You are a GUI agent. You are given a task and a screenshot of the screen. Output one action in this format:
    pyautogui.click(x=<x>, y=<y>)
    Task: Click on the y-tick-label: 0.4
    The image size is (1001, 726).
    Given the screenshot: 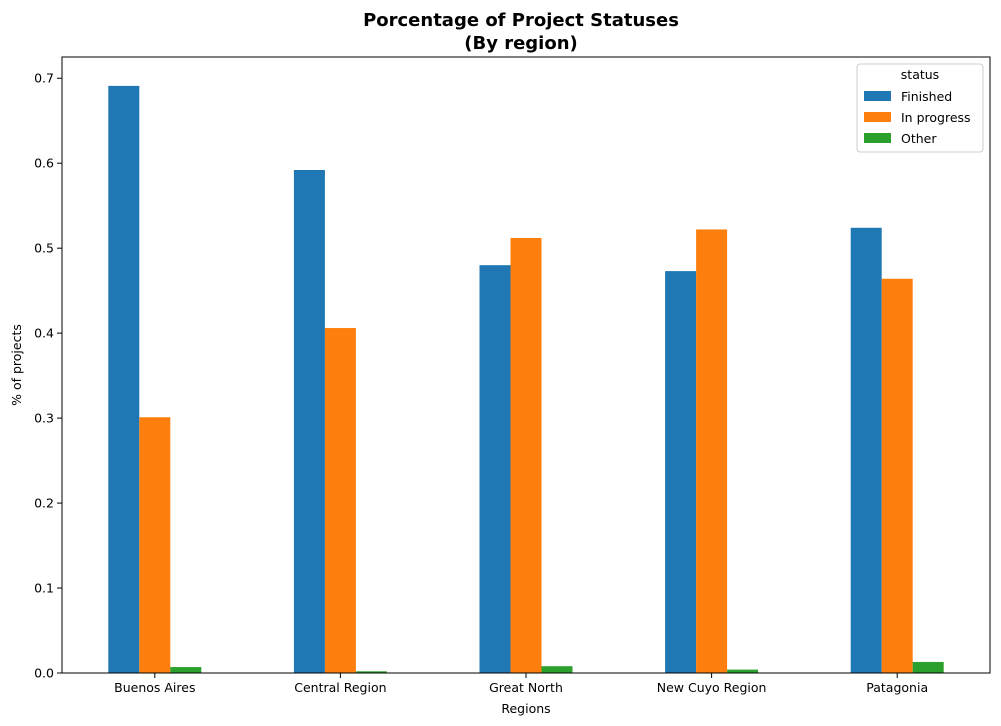 What is the action you would take?
    pyautogui.click(x=44, y=333)
    